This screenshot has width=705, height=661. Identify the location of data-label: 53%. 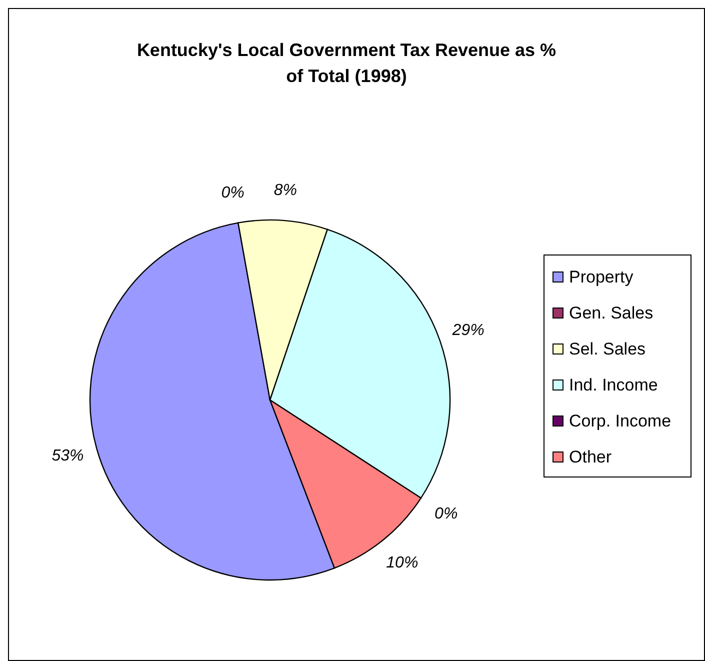
(68, 456).